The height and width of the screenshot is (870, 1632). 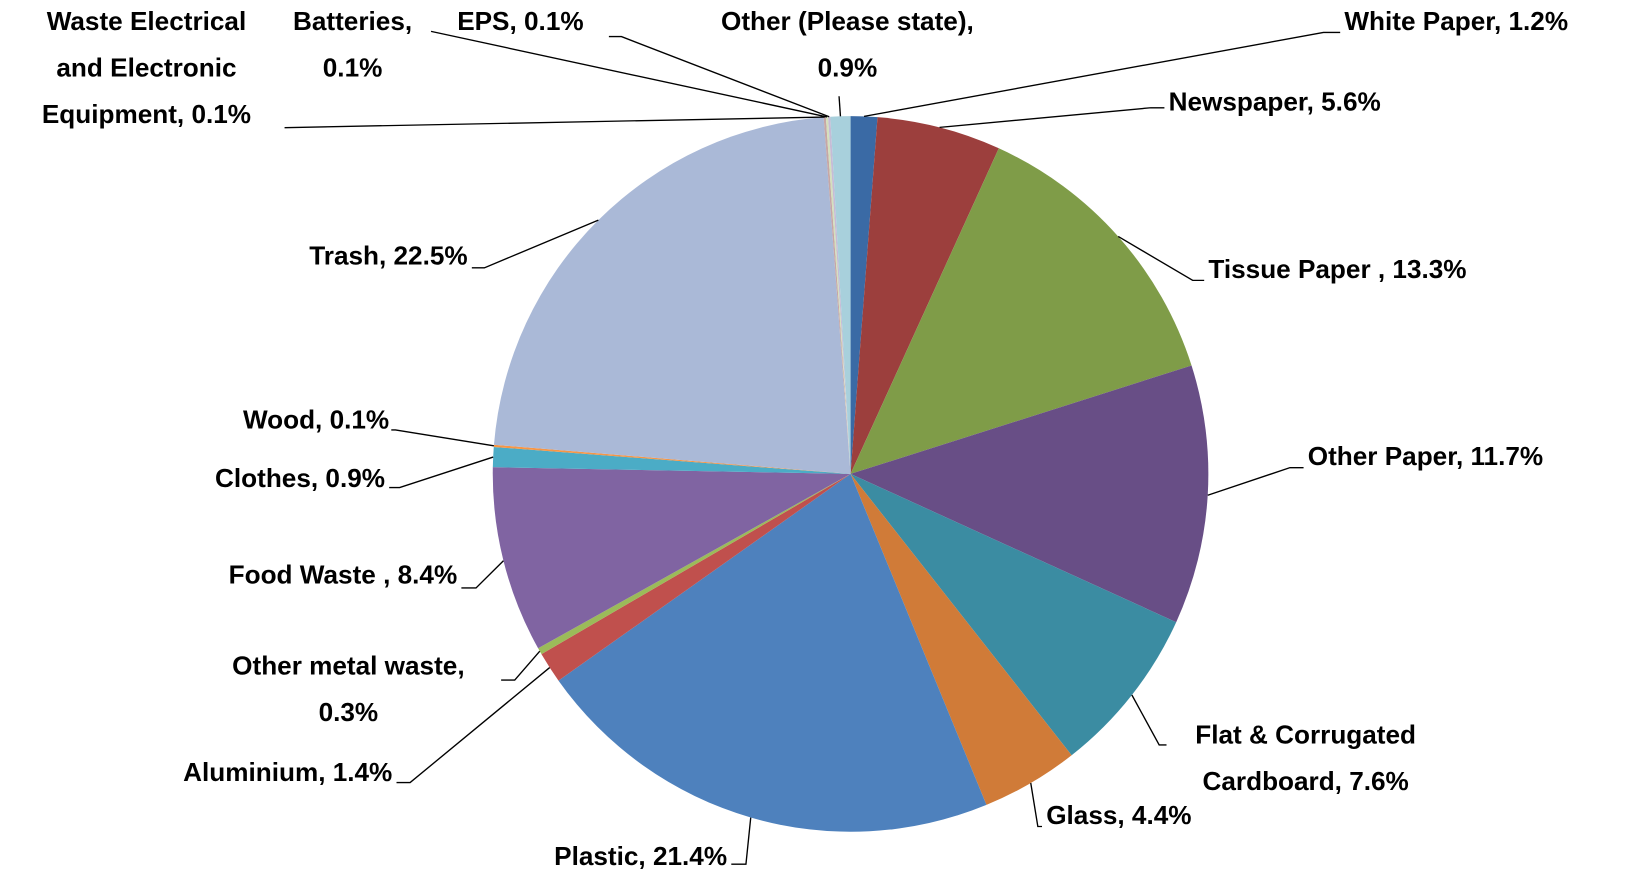 What do you see at coordinates (316, 420) in the screenshot?
I see `data-label: Wood, 0.1%` at bounding box center [316, 420].